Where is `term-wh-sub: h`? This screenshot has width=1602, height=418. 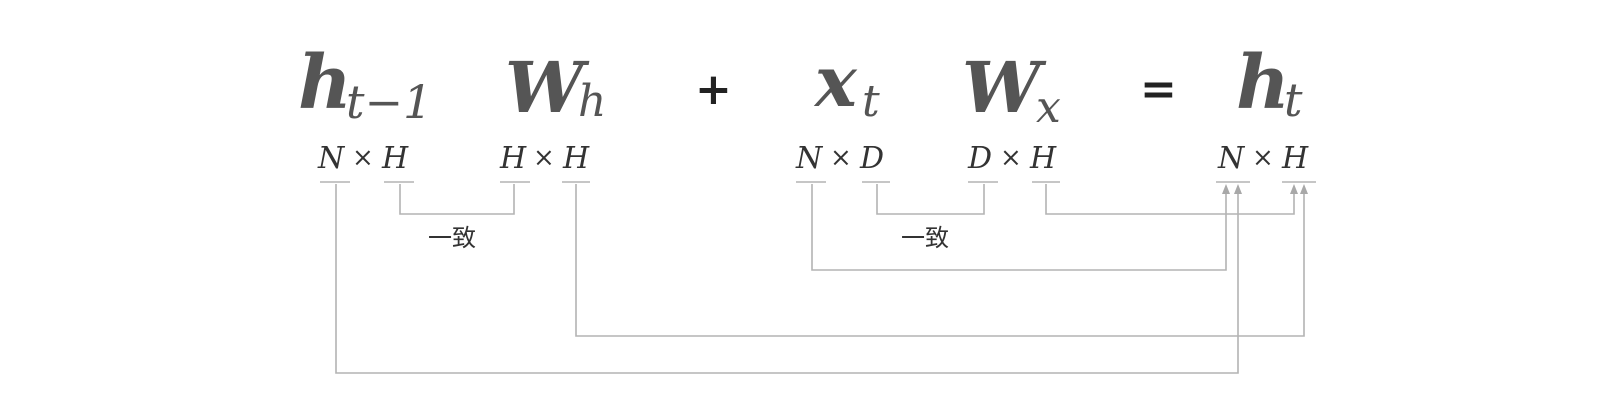
term-wh-sub: h is located at coordinates (592, 101).